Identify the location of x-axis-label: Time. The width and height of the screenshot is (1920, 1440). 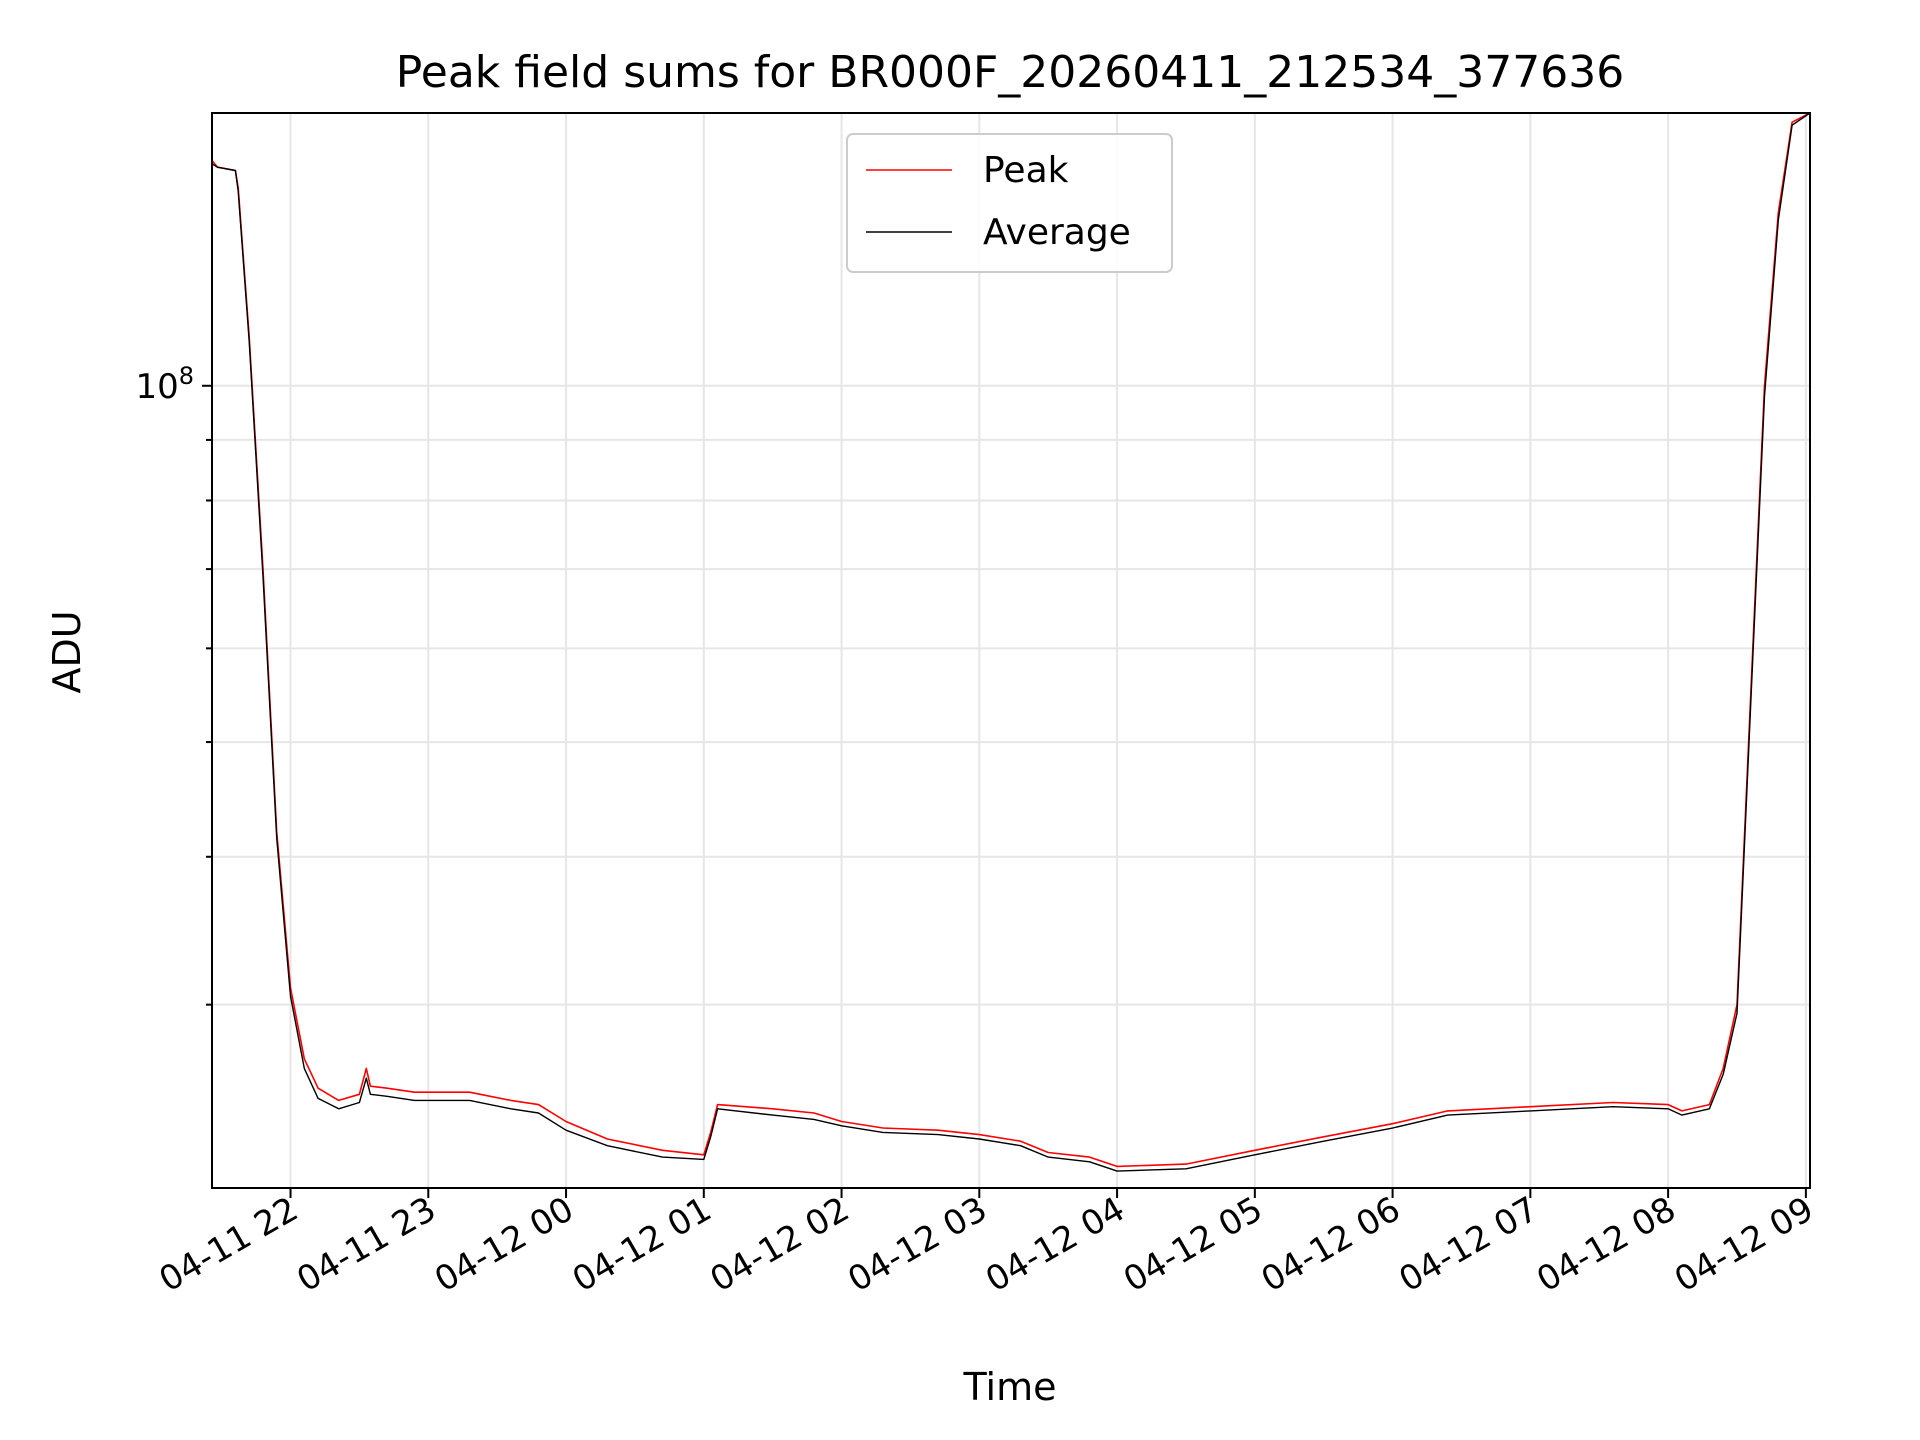
(1010, 1387).